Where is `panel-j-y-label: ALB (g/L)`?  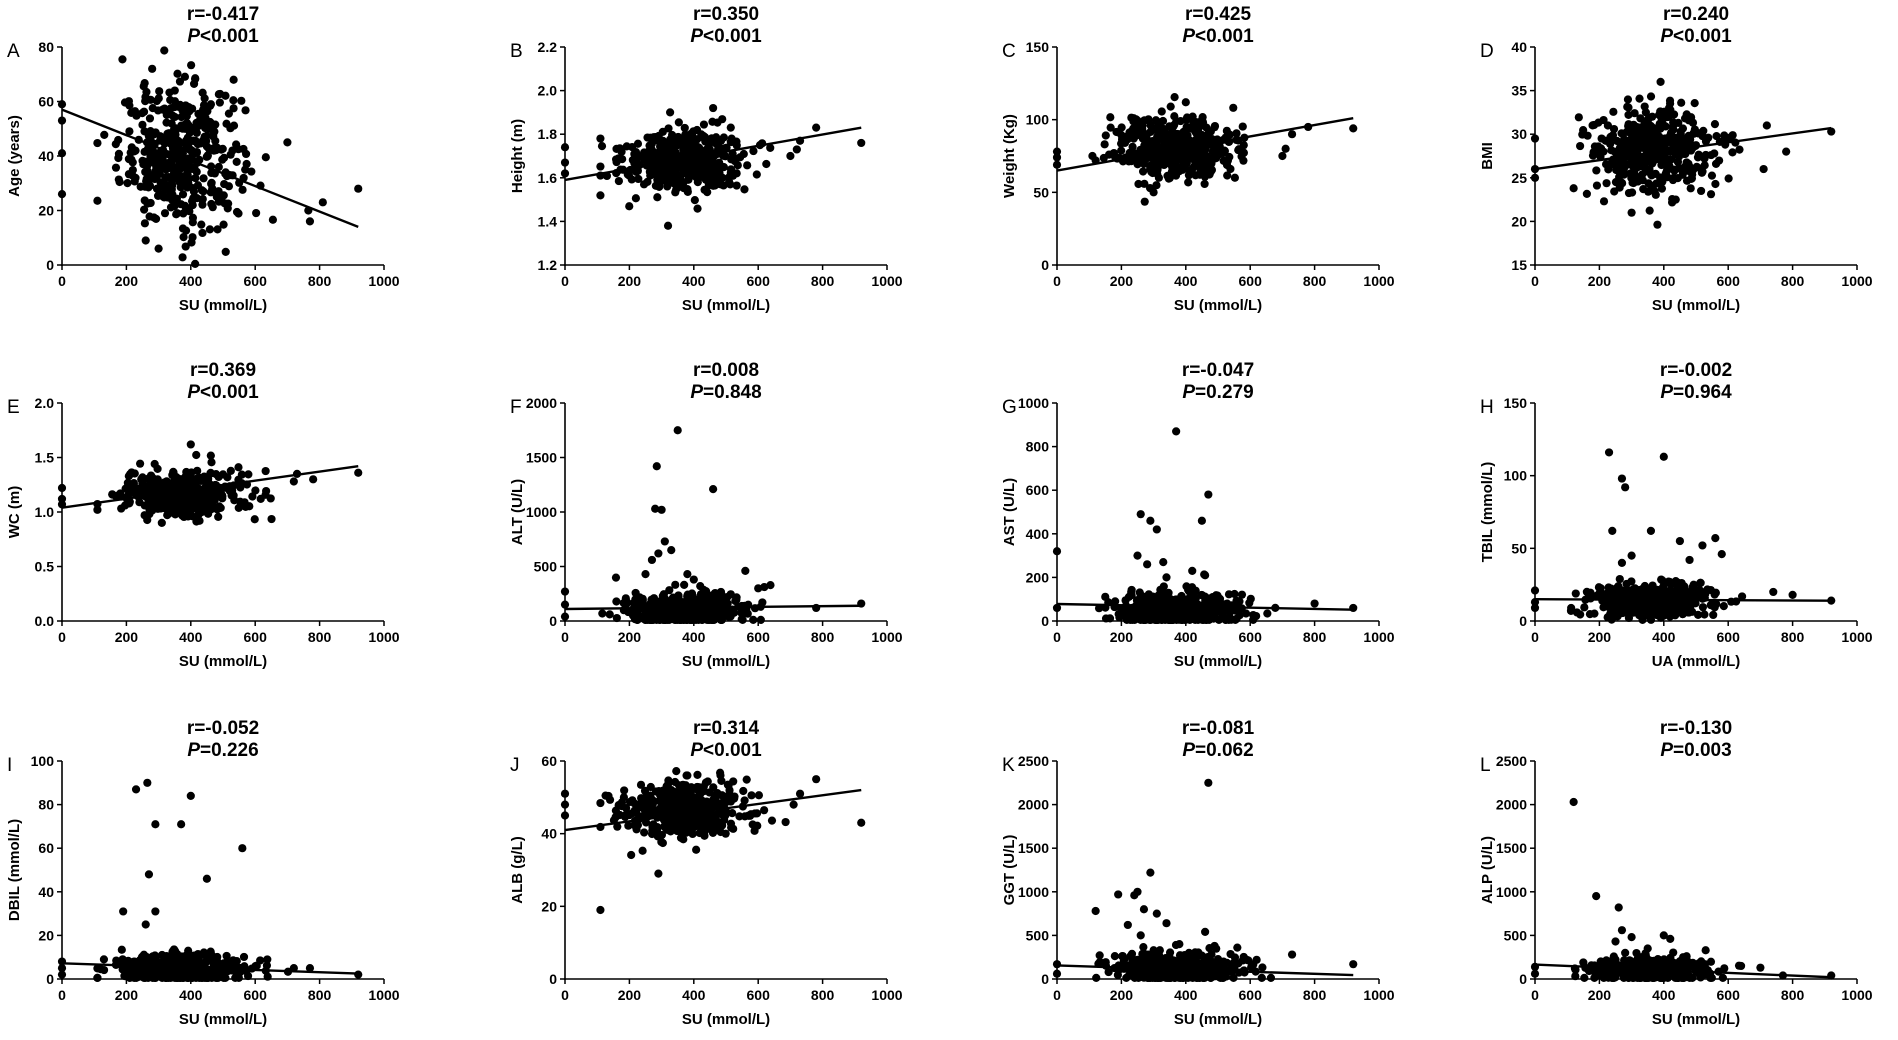
panel-j-y-label: ALB (g/L) is located at coordinates (517, 869).